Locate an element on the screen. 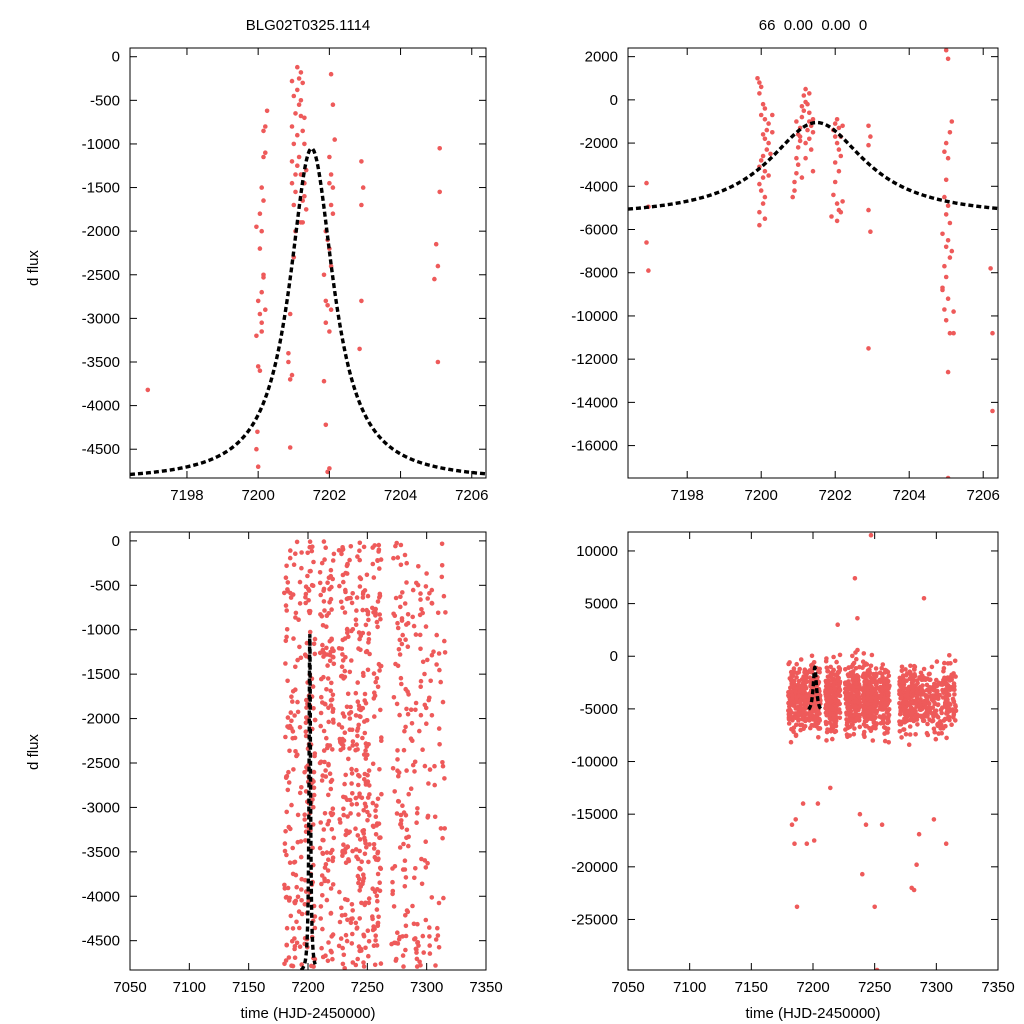 The image size is (1024, 1024). y-tick-label: -4000 is located at coordinates (101, 896).